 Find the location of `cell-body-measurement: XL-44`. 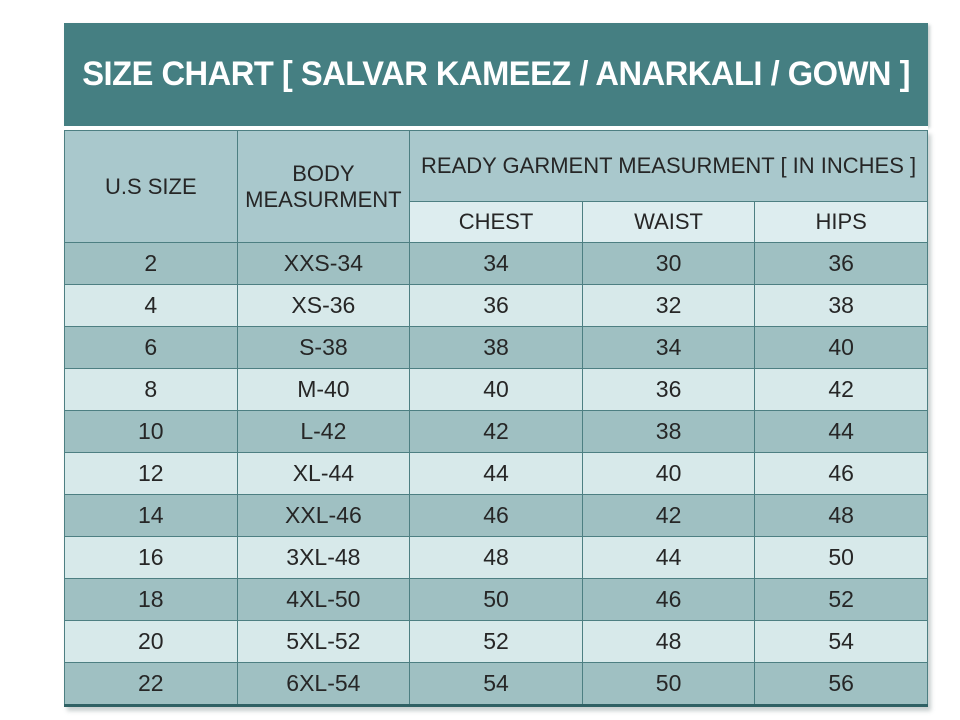

cell-body-measurement: XL-44 is located at coordinates (323, 473).